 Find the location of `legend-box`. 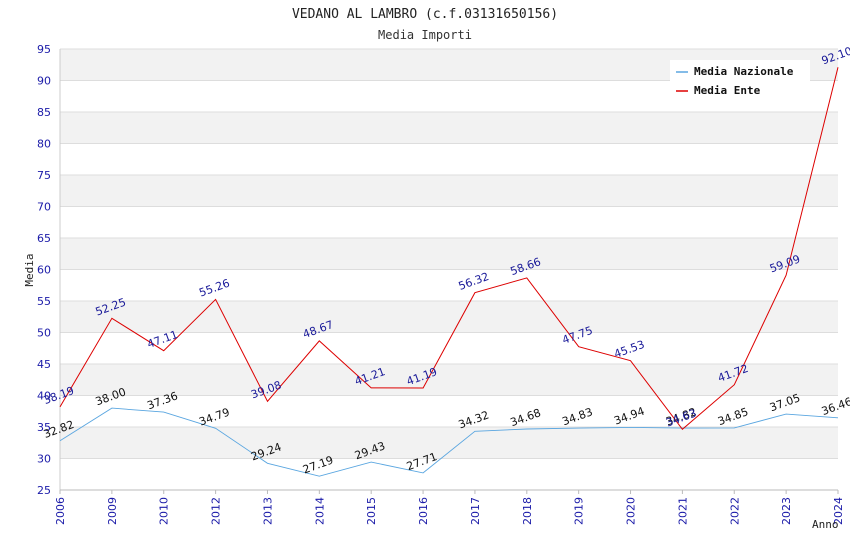

legend-box is located at coordinates (740, 81).